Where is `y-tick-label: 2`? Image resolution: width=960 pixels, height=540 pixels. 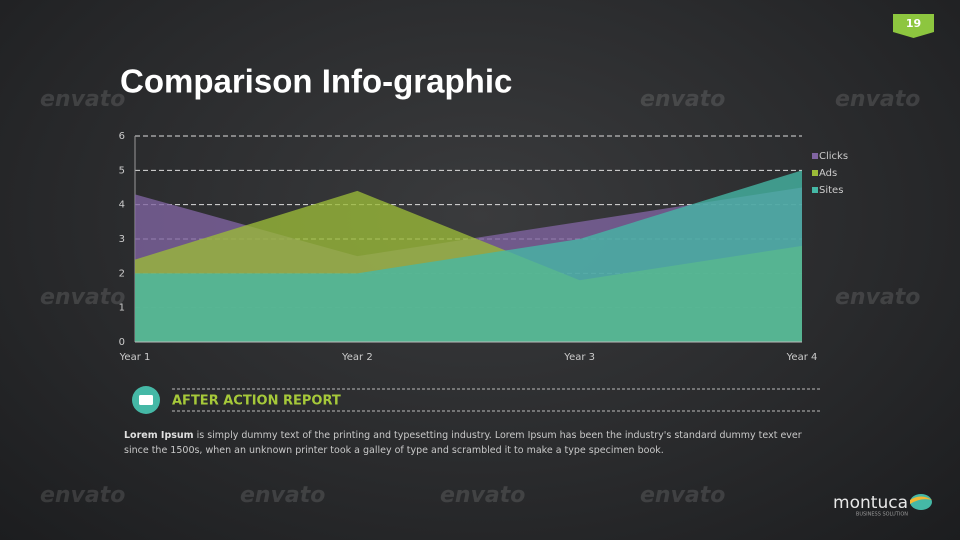
y-tick-label: 2 is located at coordinates (122, 273).